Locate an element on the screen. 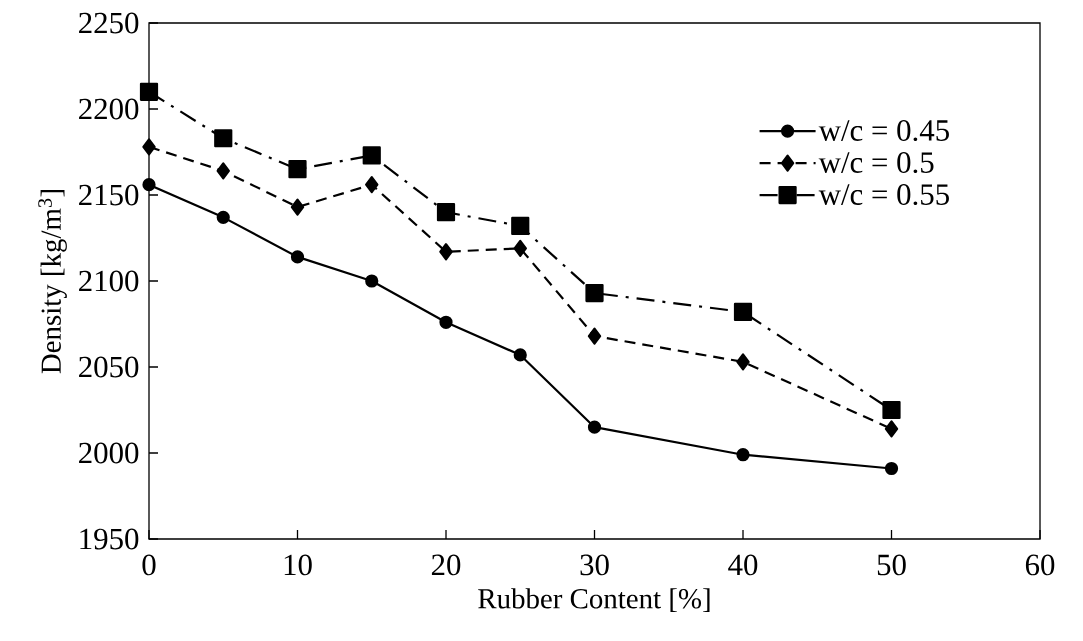 Image resolution: width=1083 pixels, height=641 pixels. legend-label: w/c = 0.55 is located at coordinates (883, 195).